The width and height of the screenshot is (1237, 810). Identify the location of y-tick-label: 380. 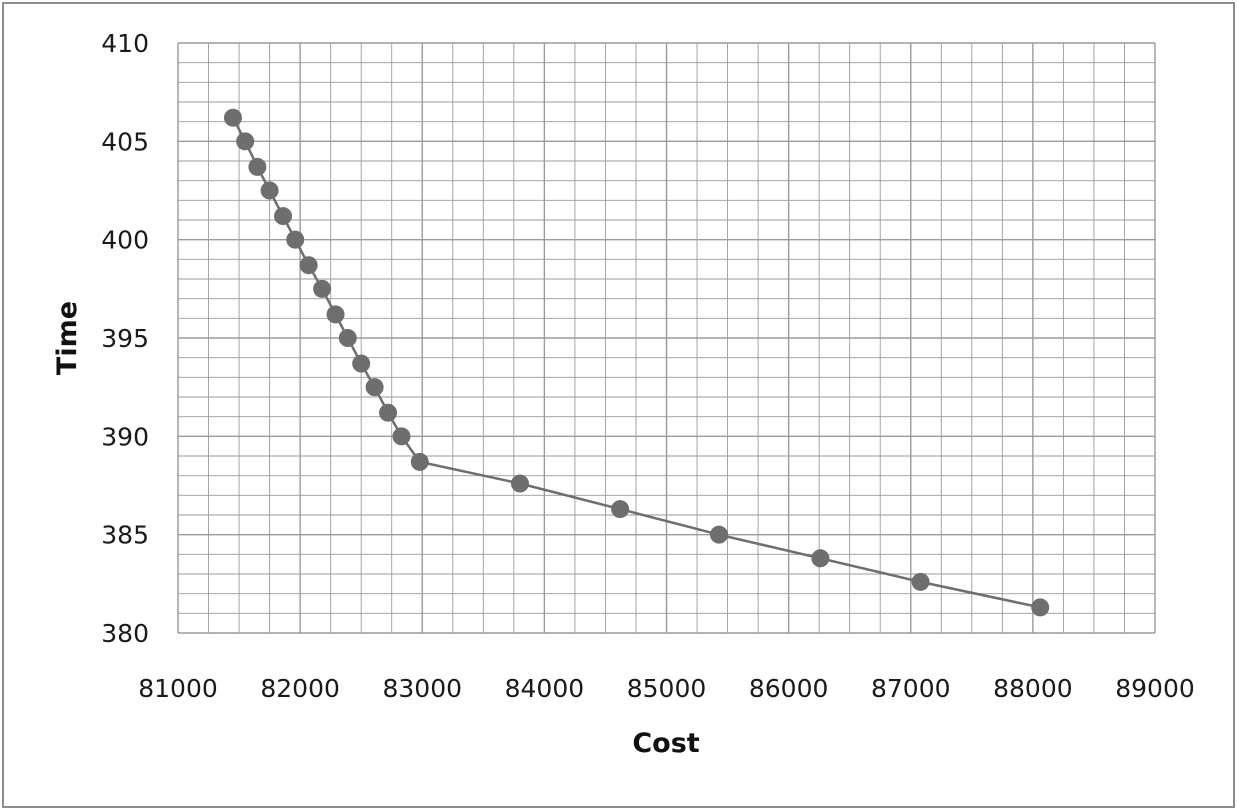
(125, 633).